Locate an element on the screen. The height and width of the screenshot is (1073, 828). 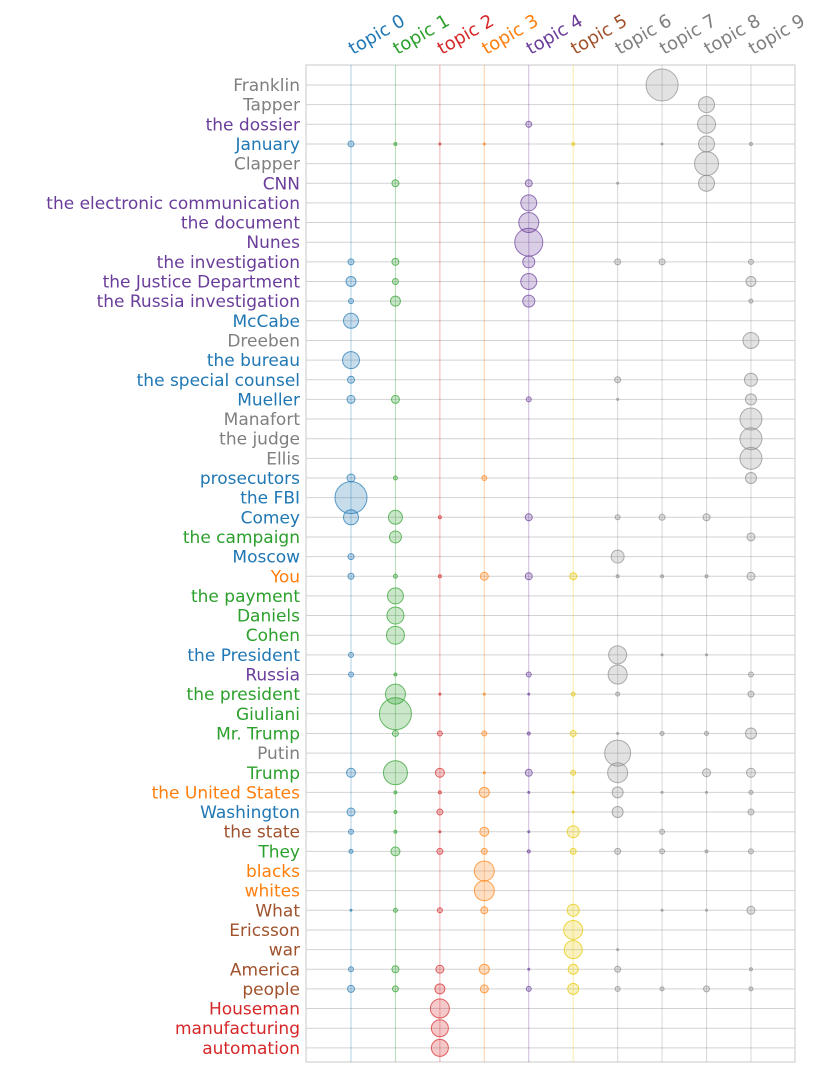
row-label: manufacturing is located at coordinates (237, 1029).